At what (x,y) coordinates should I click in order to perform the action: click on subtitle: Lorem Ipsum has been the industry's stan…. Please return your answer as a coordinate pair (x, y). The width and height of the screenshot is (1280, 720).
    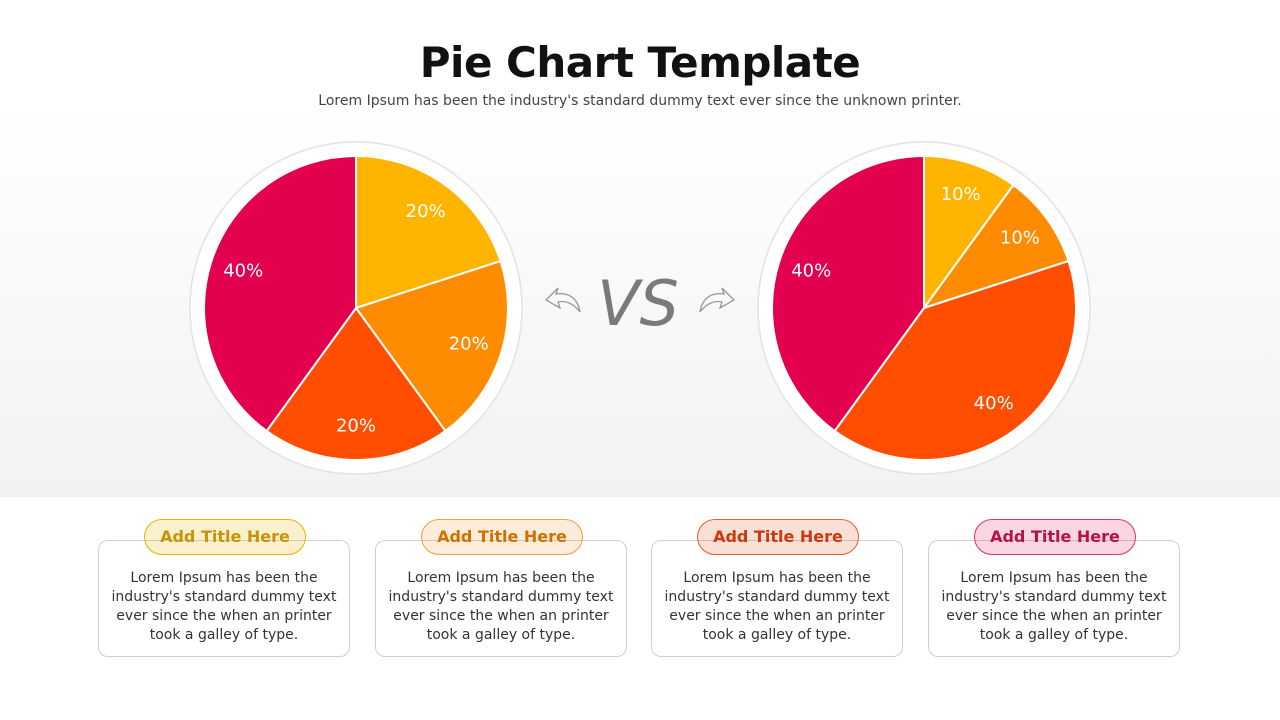
    Looking at the image, I should click on (640, 101).